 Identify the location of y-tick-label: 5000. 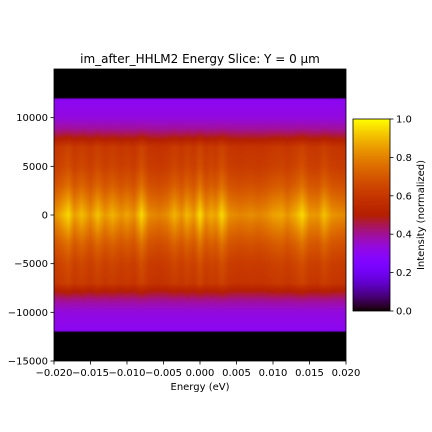
(35, 167).